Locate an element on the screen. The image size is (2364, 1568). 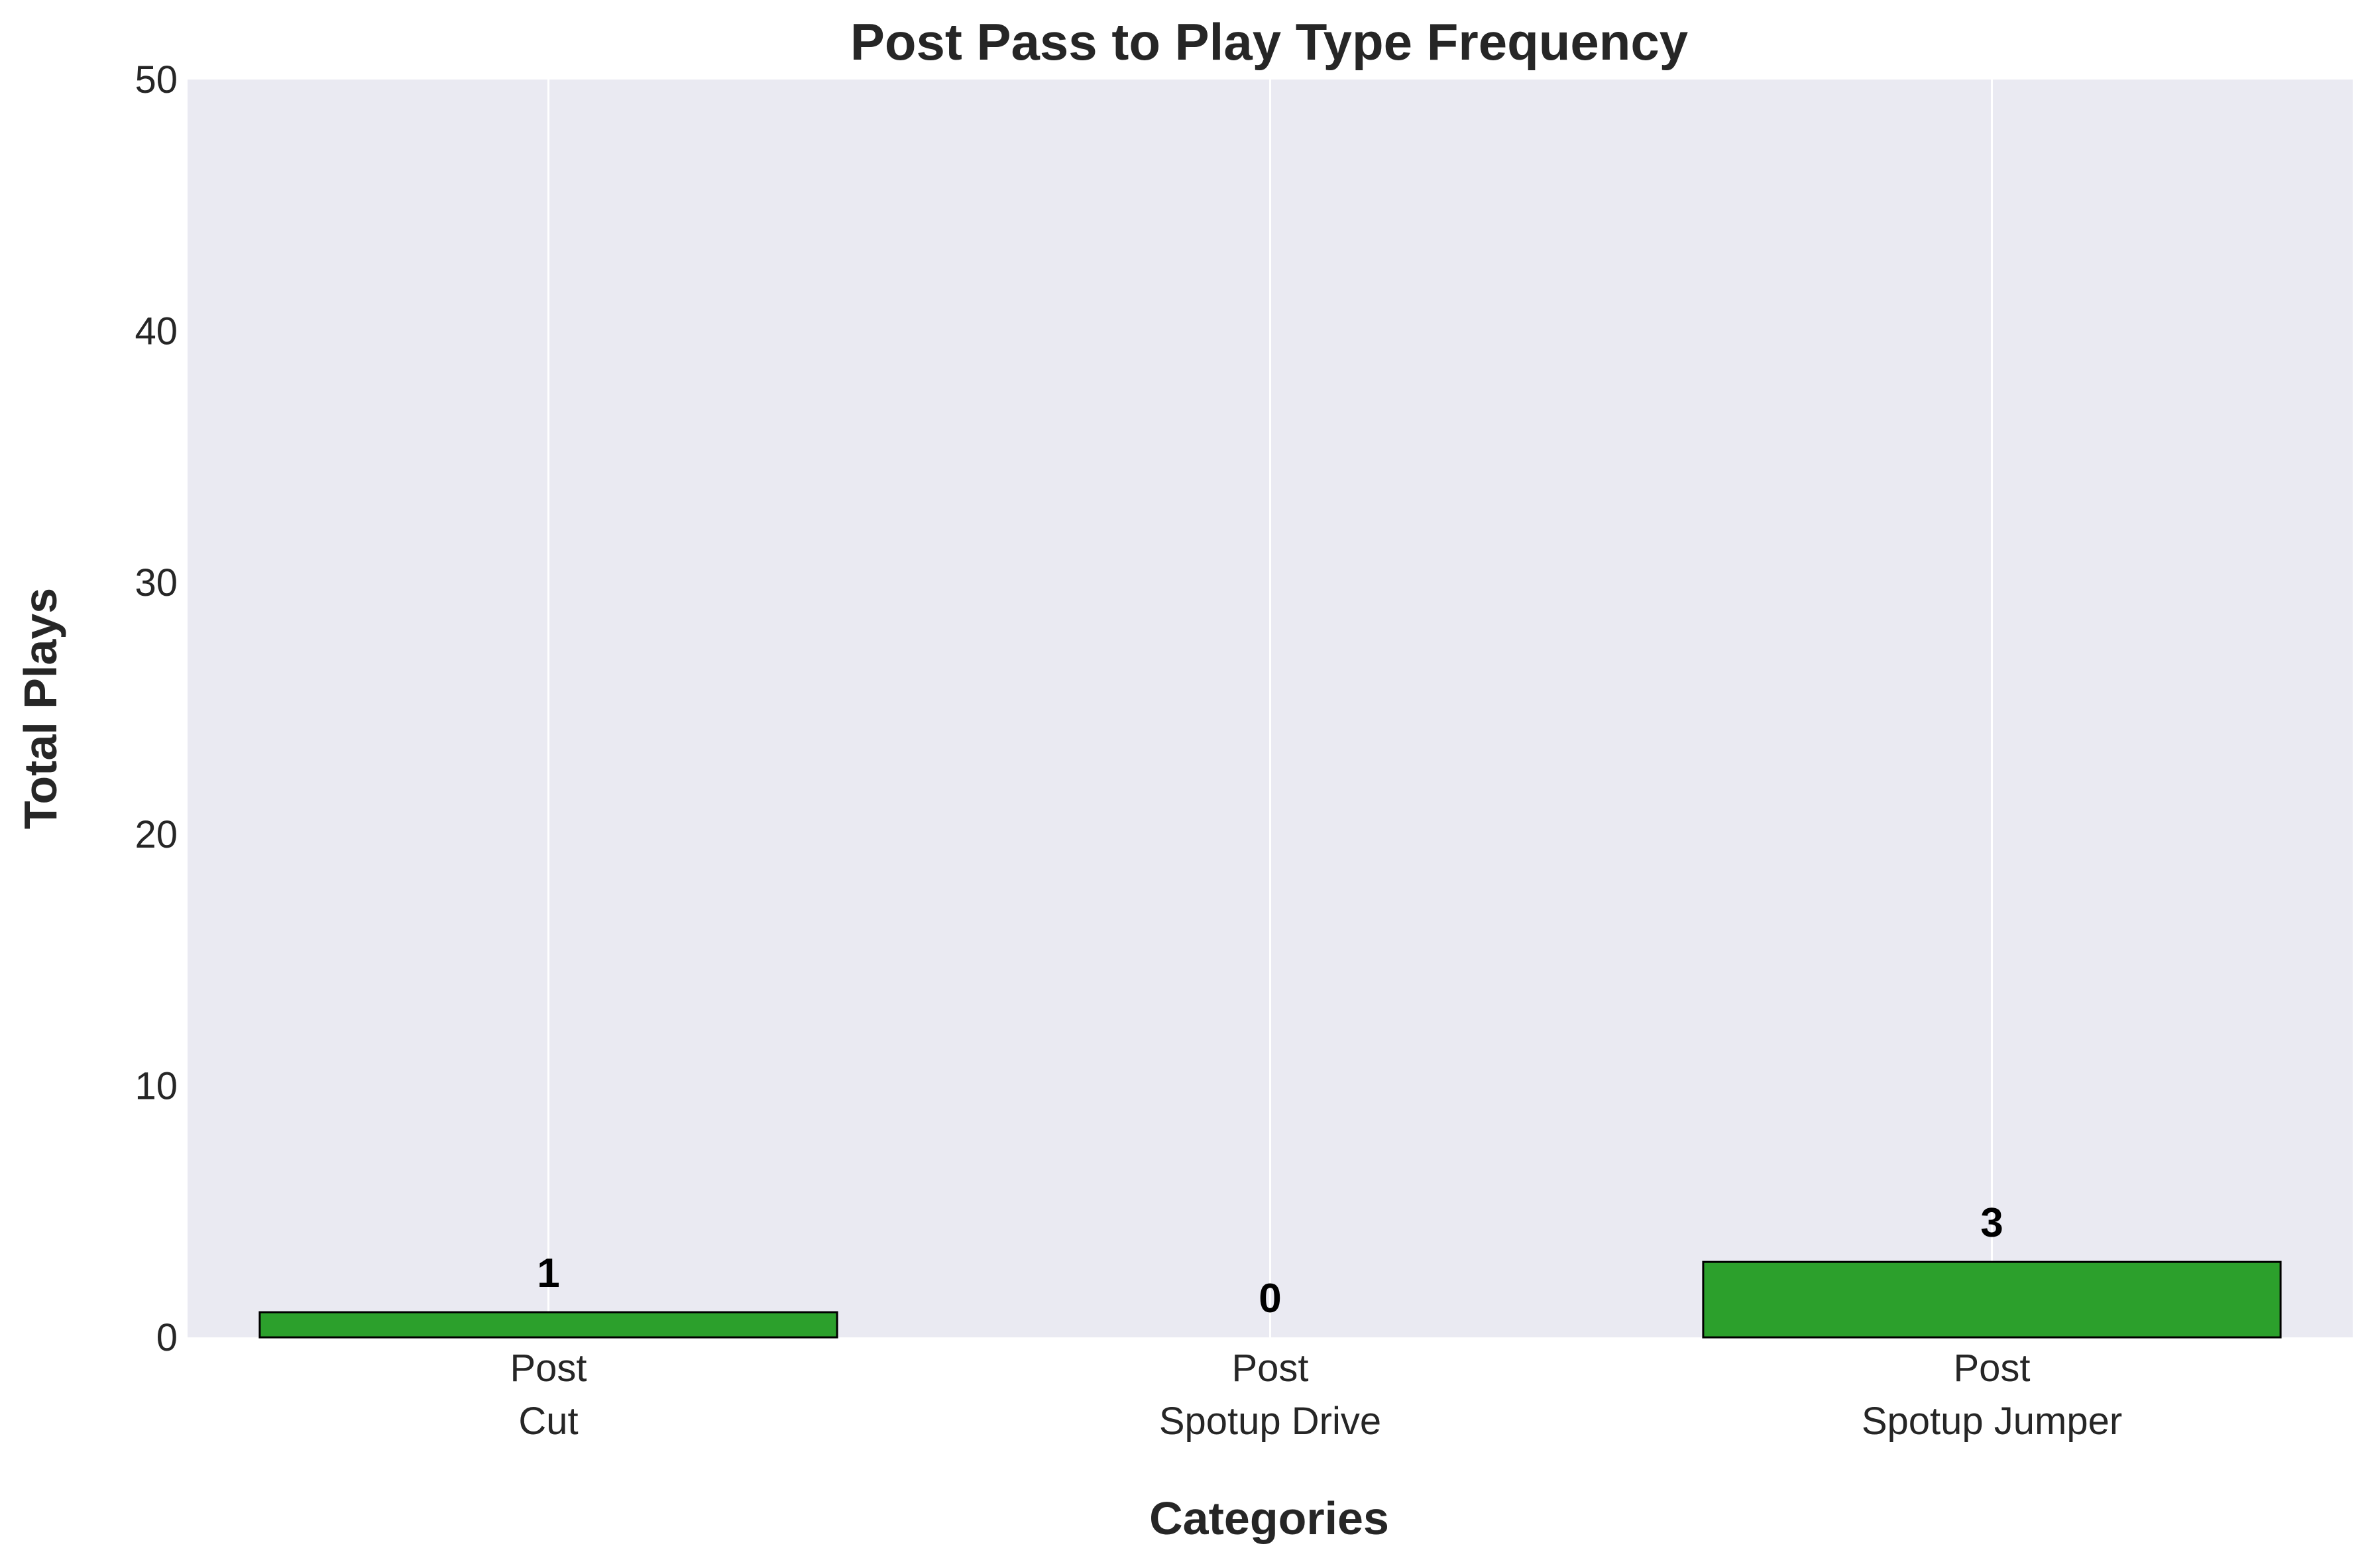
x-tick-label-line: Cut is located at coordinates (548, 1421).